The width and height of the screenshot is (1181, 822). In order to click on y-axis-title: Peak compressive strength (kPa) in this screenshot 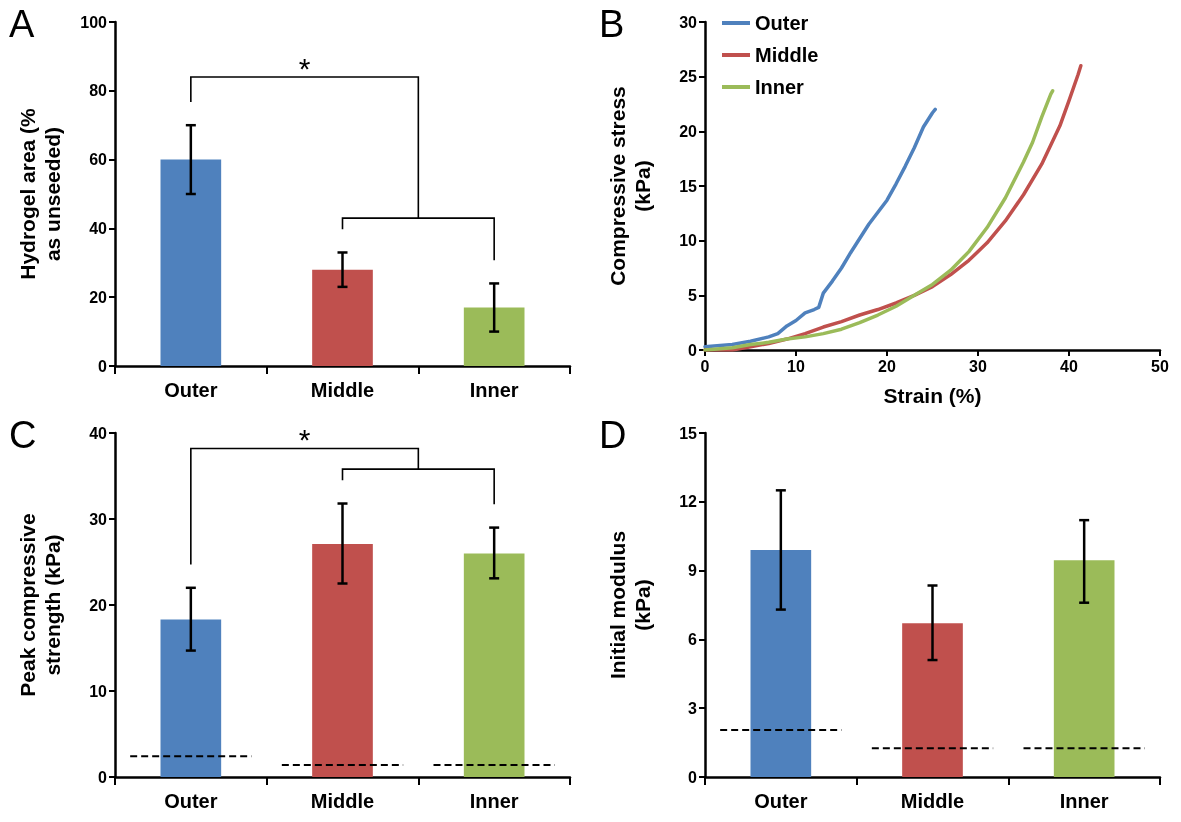, I will do `click(40, 605)`.